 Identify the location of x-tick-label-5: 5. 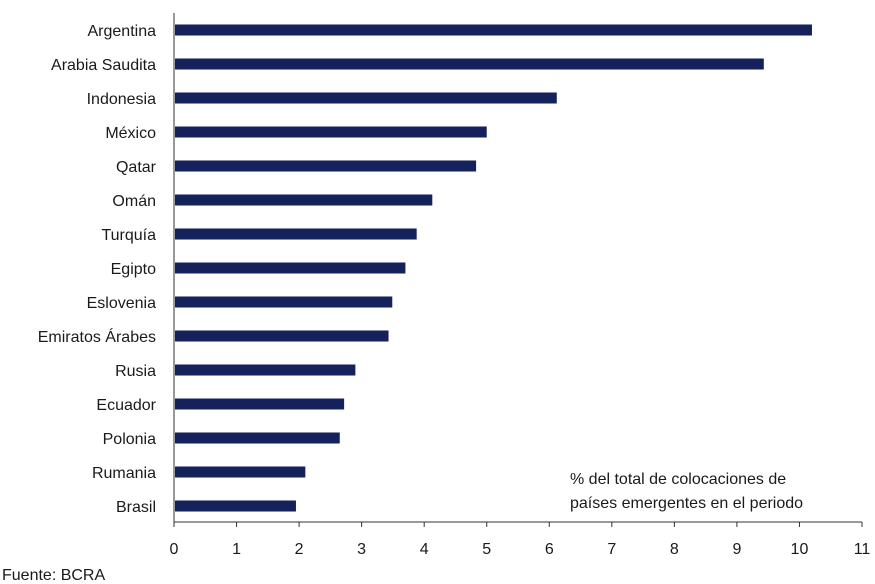
(486, 549).